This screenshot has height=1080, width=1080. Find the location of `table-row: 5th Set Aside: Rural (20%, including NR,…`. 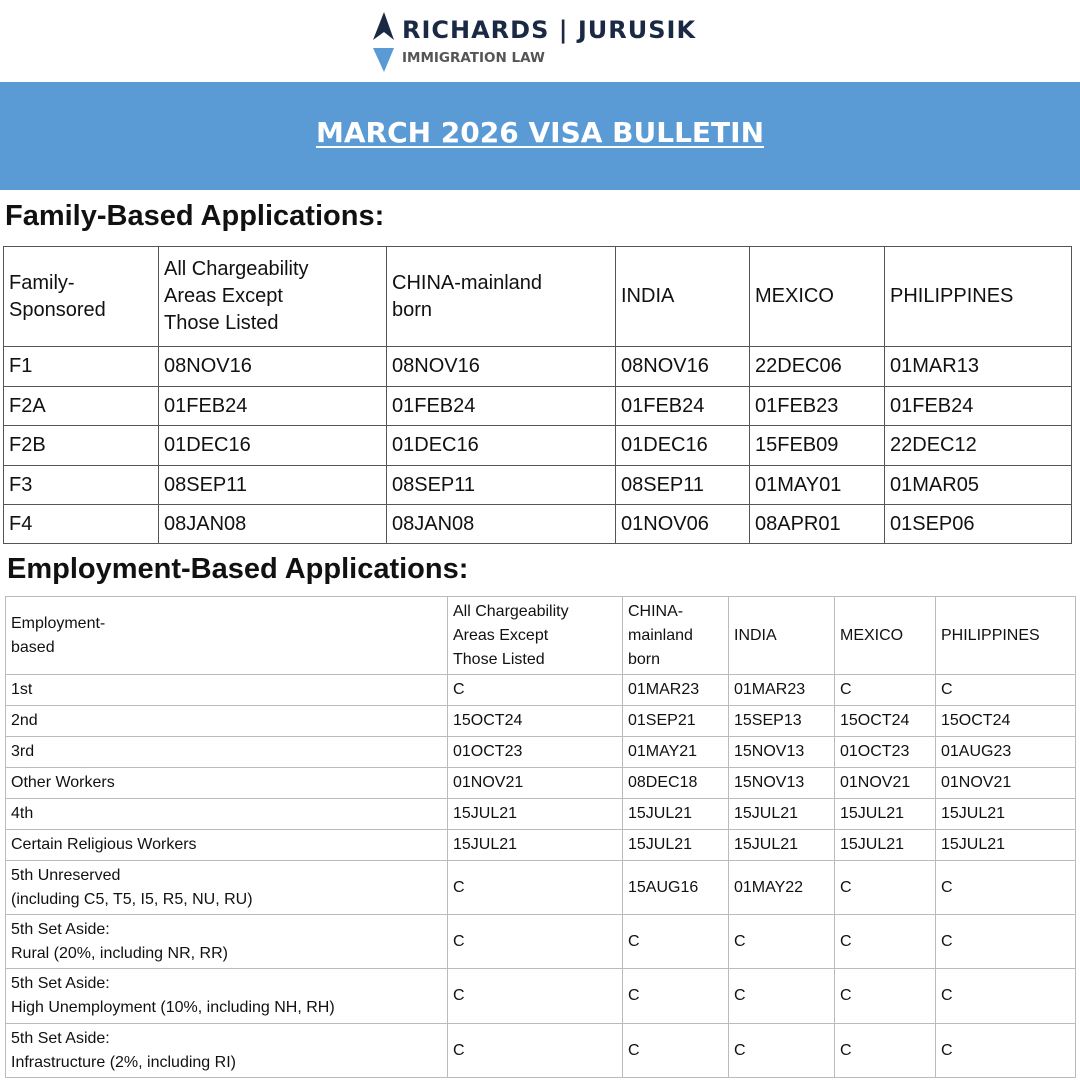

table-row: 5th Set Aside: Rural (20%, including NR,… is located at coordinates (540, 941).